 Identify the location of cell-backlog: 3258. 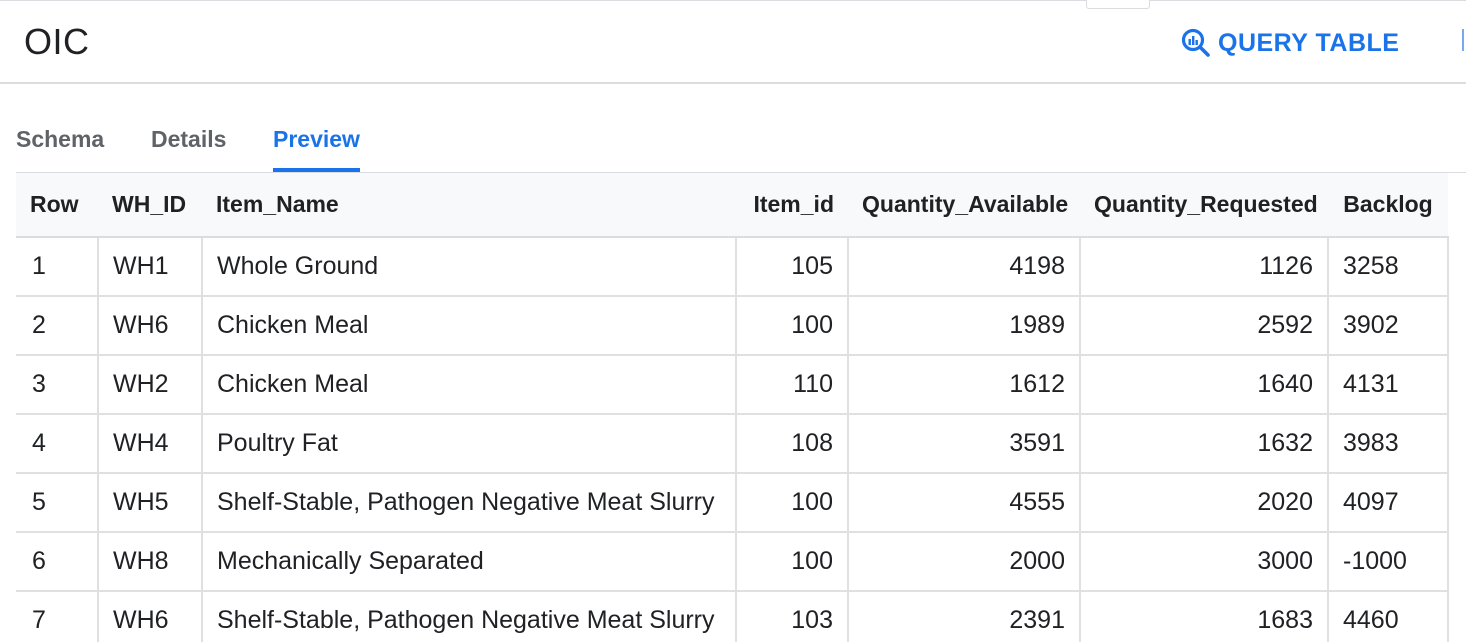
(1388, 267).